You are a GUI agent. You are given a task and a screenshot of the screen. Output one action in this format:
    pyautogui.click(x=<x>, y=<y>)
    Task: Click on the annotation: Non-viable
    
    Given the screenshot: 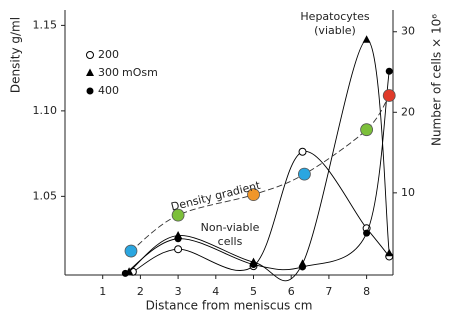 What is the action you would take?
    pyautogui.click(x=230, y=227)
    